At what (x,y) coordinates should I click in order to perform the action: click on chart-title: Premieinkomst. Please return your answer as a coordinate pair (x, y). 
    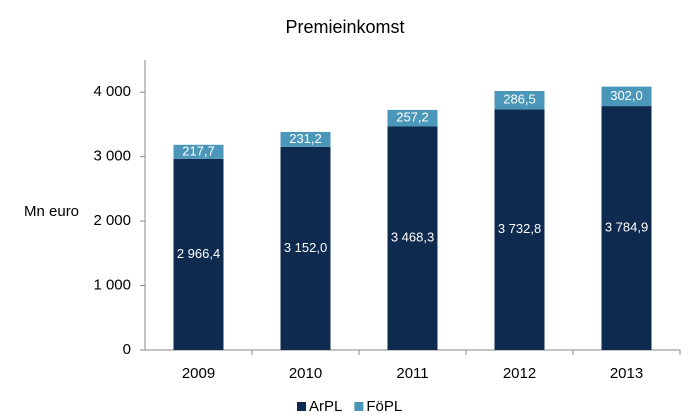
    Looking at the image, I should click on (344, 27).